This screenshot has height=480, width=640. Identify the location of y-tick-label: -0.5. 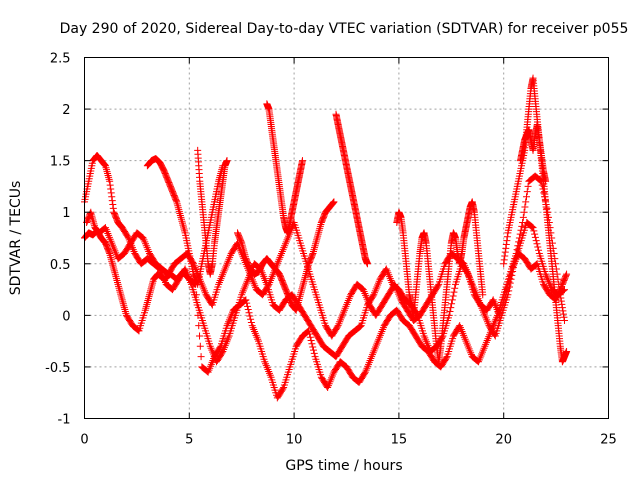
(57, 368).